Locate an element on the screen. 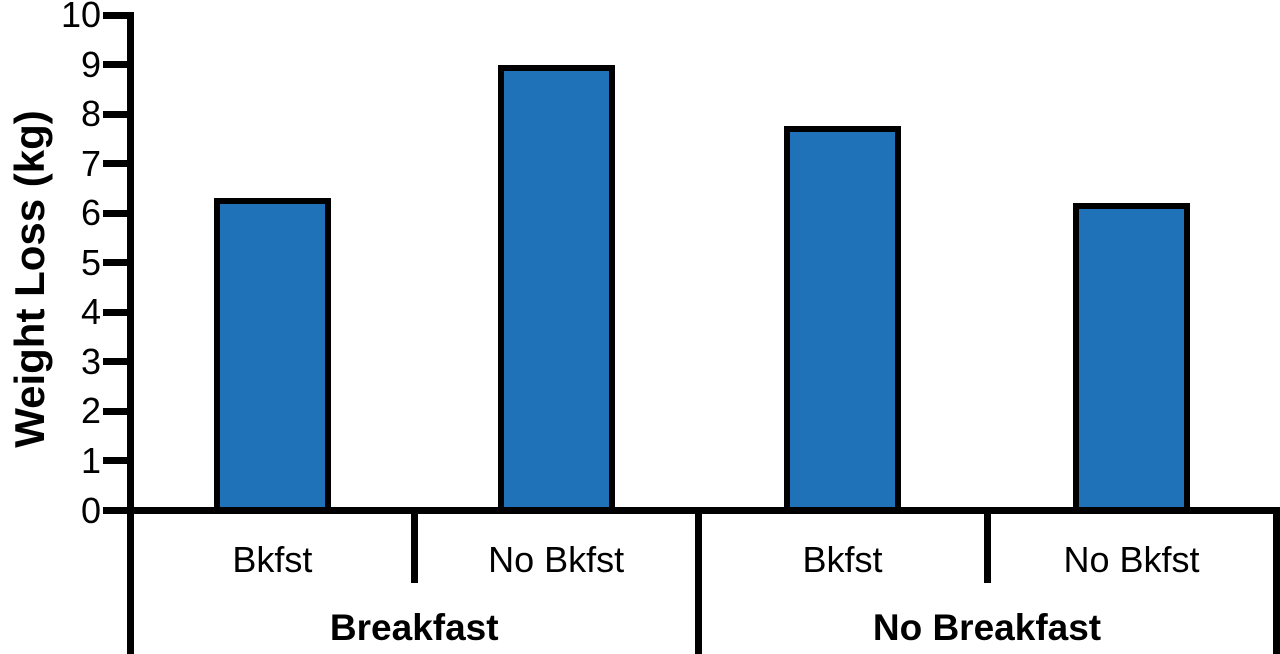 This screenshot has width=1280, height=654. y-axis-line is located at coordinates (130, 333).